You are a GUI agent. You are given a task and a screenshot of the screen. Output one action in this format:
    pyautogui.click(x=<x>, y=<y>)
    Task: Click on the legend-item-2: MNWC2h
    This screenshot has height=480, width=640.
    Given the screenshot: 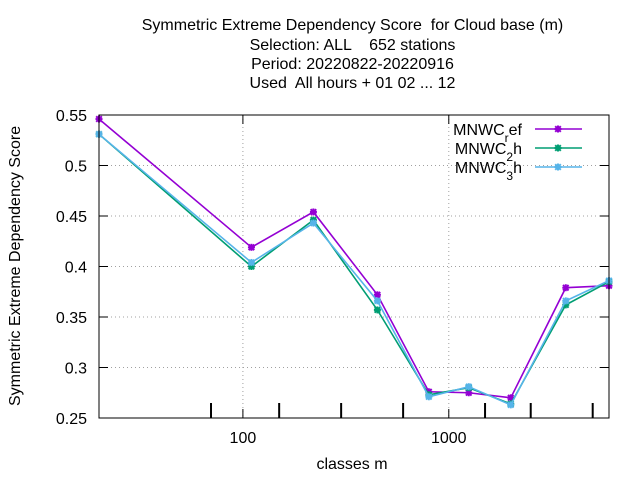 What is the action you would take?
    pyautogui.click(x=518, y=152)
    